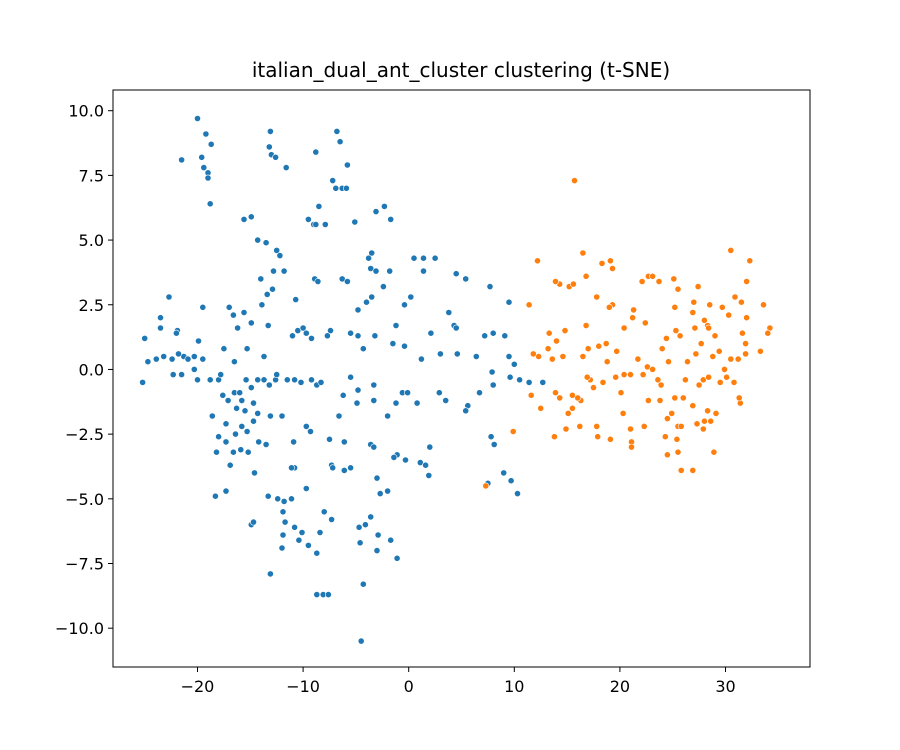 The height and width of the screenshot is (750, 900). Describe the element at coordinates (91, 369) in the screenshot. I see `y-tick-label: 0.0` at that location.